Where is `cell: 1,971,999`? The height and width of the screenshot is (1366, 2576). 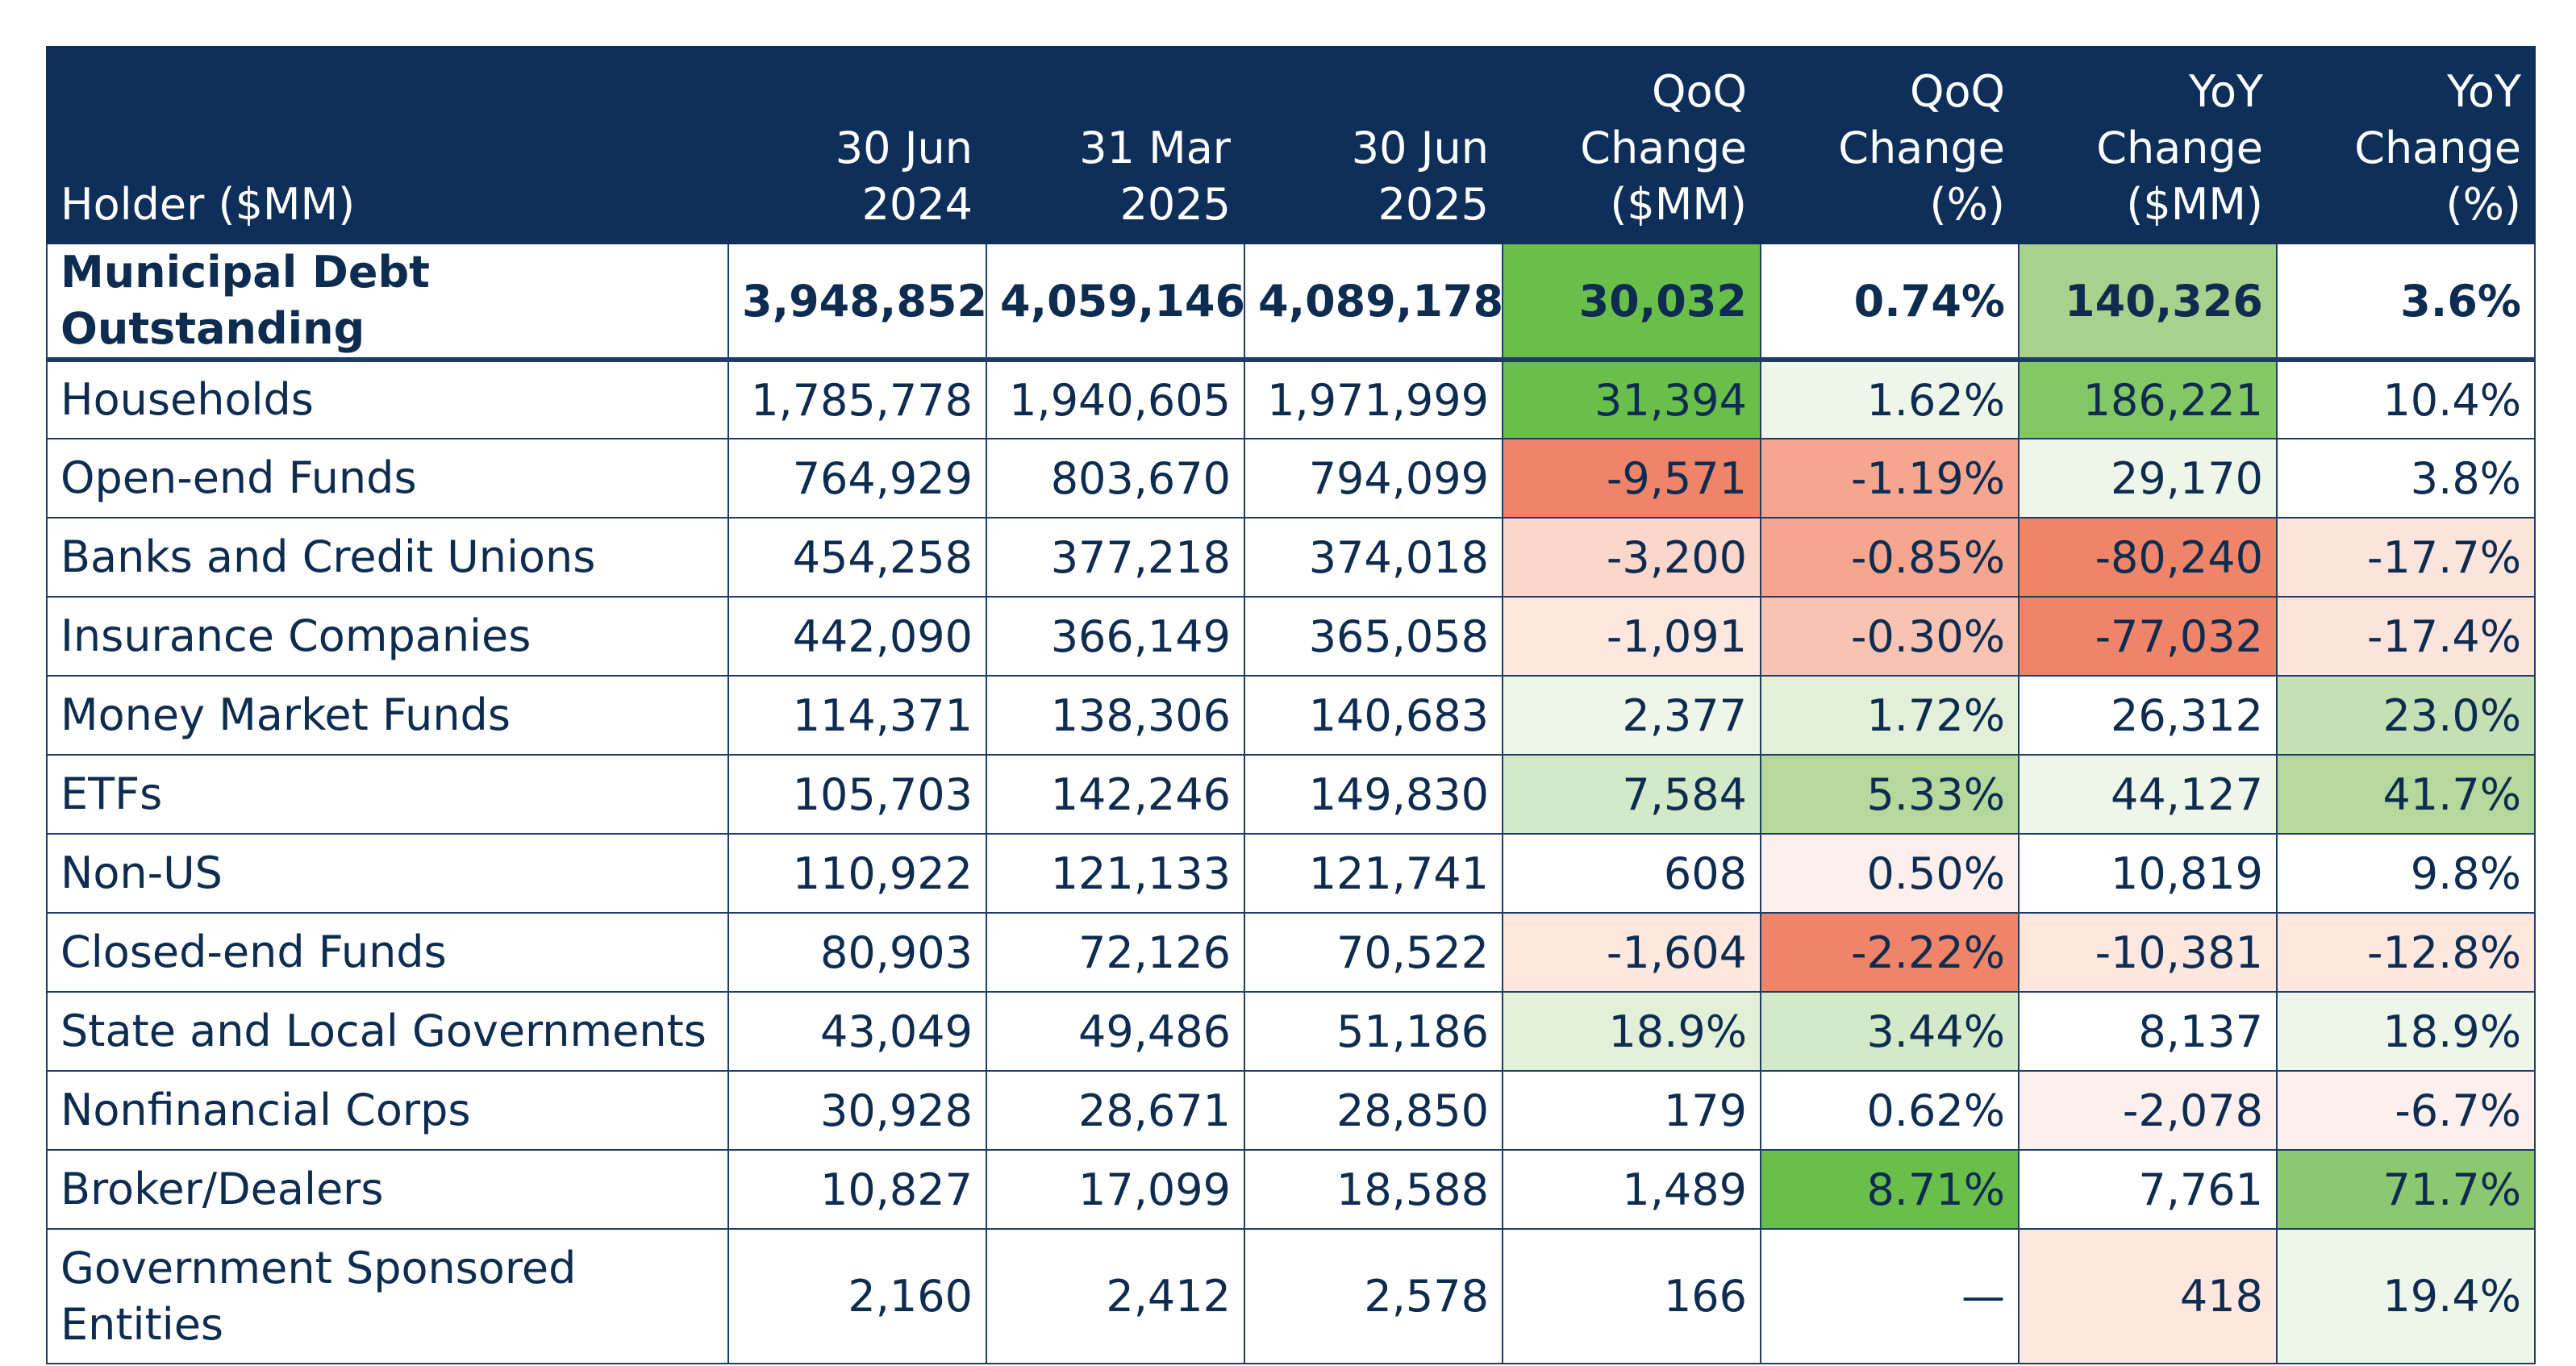
cell: 1,971,999 is located at coordinates (1373, 399).